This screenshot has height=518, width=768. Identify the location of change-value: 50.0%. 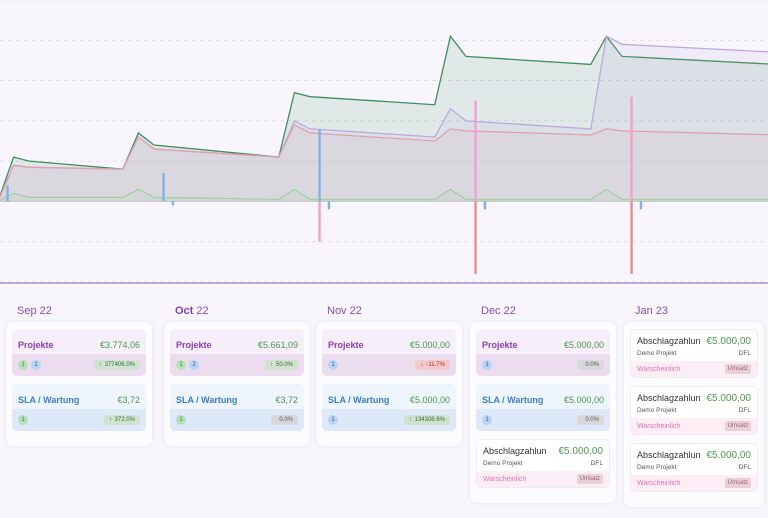
(284, 365).